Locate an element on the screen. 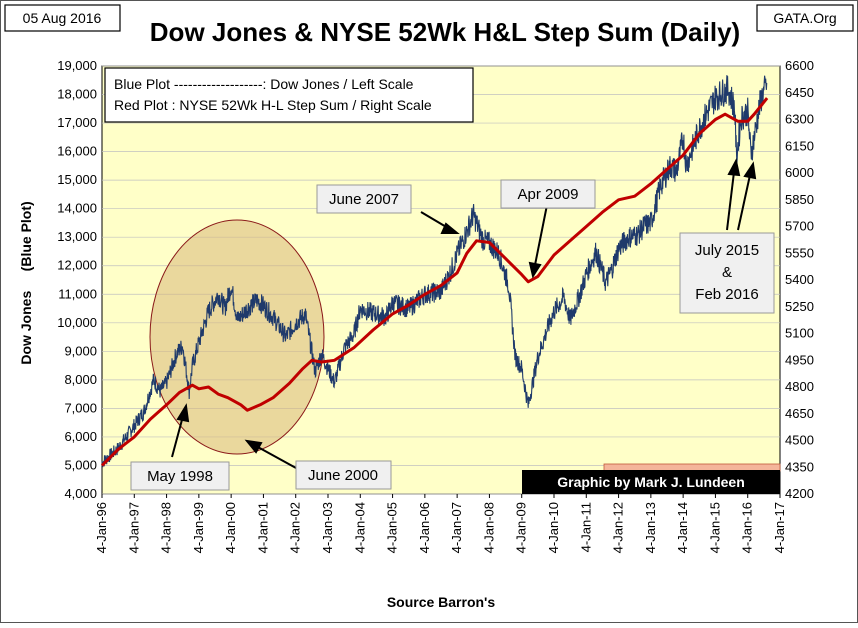 The height and width of the screenshot is (628, 858). y-tick-label: 7,000 is located at coordinates (80, 407).